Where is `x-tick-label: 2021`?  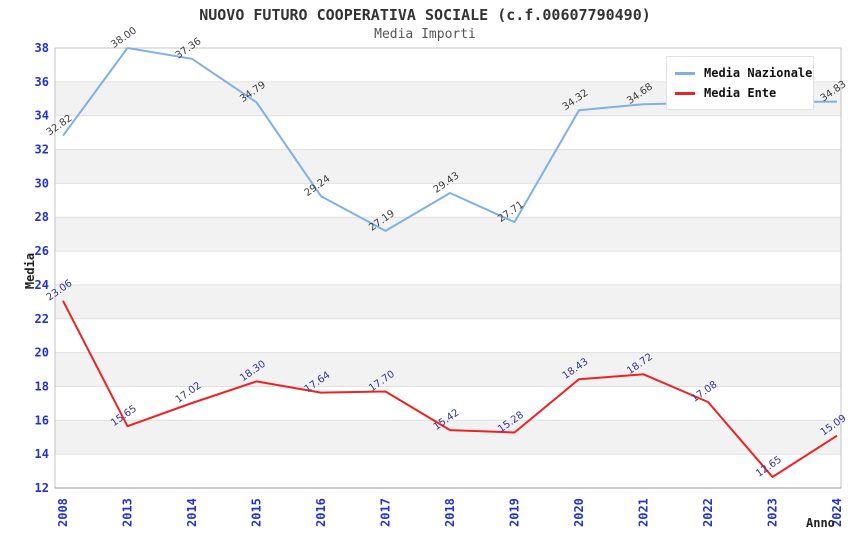 x-tick-label: 2021 is located at coordinates (644, 512).